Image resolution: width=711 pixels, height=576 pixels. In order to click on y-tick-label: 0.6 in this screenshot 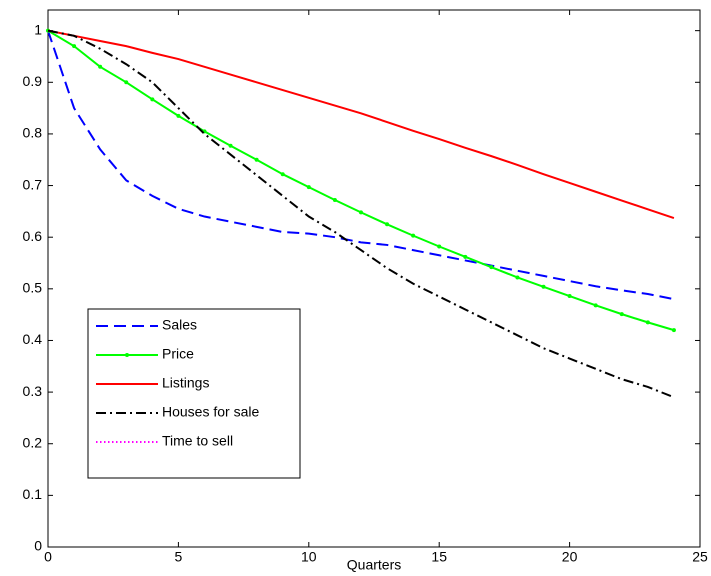, I will do `click(33, 236)`.